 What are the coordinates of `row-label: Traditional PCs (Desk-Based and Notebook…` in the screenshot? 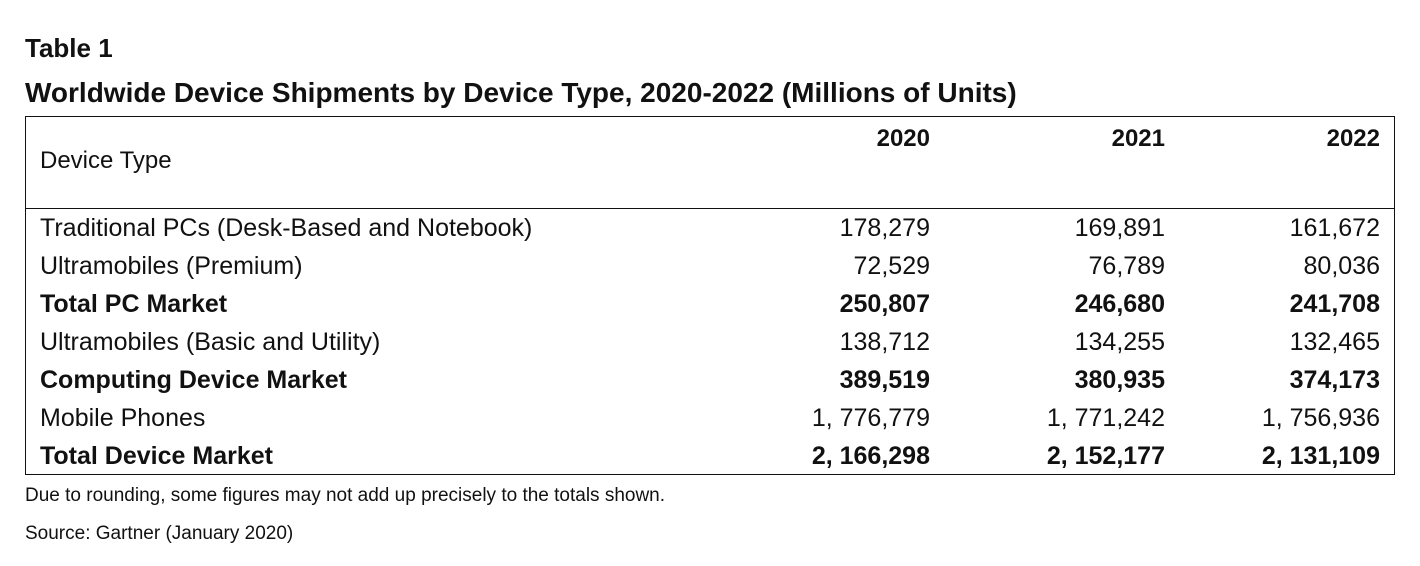 It's located at (286, 228).